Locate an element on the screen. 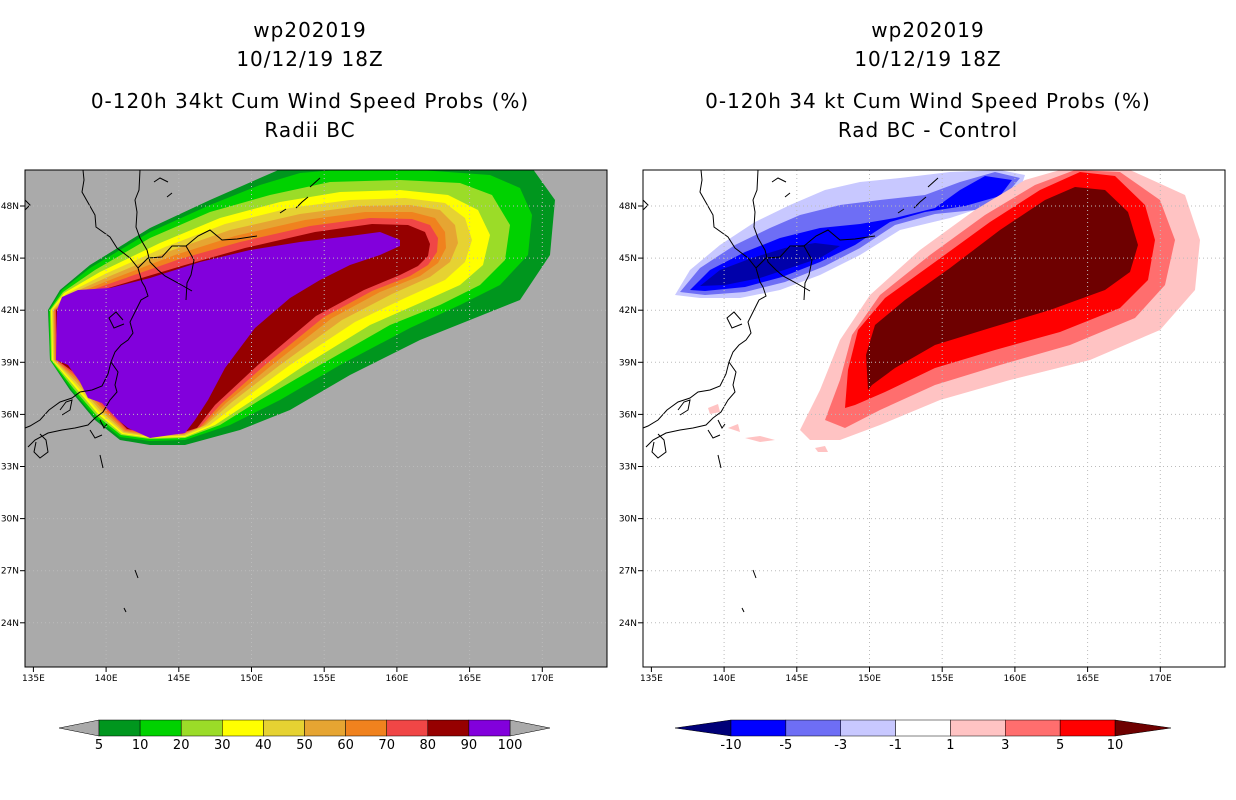  colorbar-label: 1 is located at coordinates (950, 745).